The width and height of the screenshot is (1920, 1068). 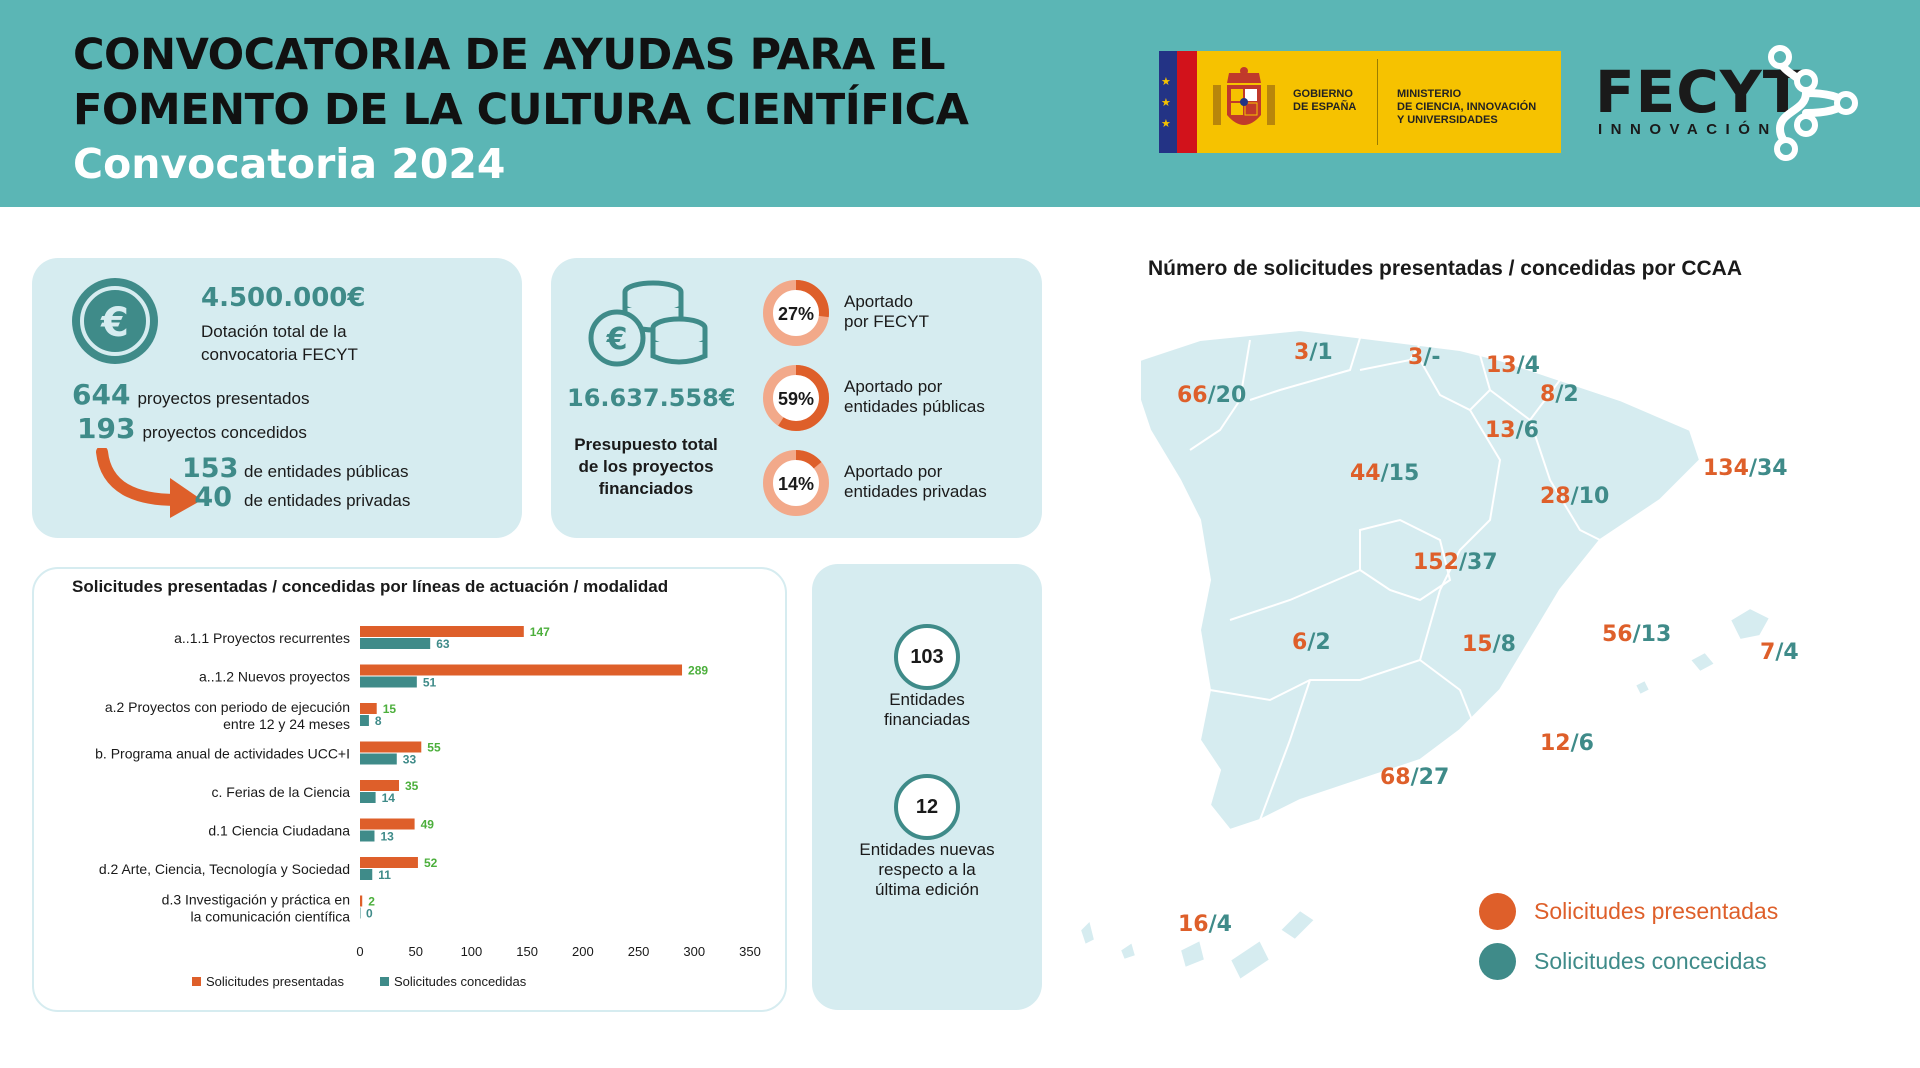 What do you see at coordinates (1300, 642) in the screenshot?
I see `region-presented: 6` at bounding box center [1300, 642].